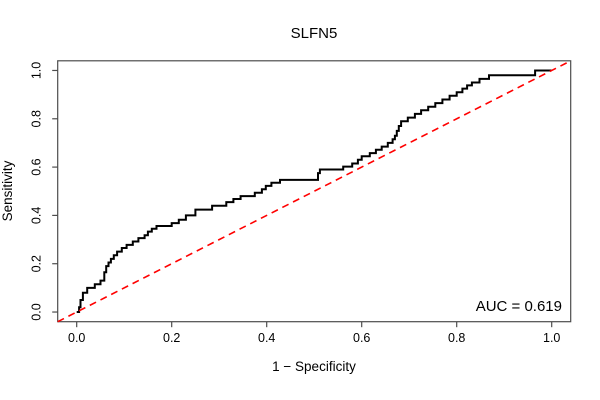 The height and width of the screenshot is (400, 600). What do you see at coordinates (7, 190) in the screenshot?
I see `y-axis-title: Sensitivity` at bounding box center [7, 190].